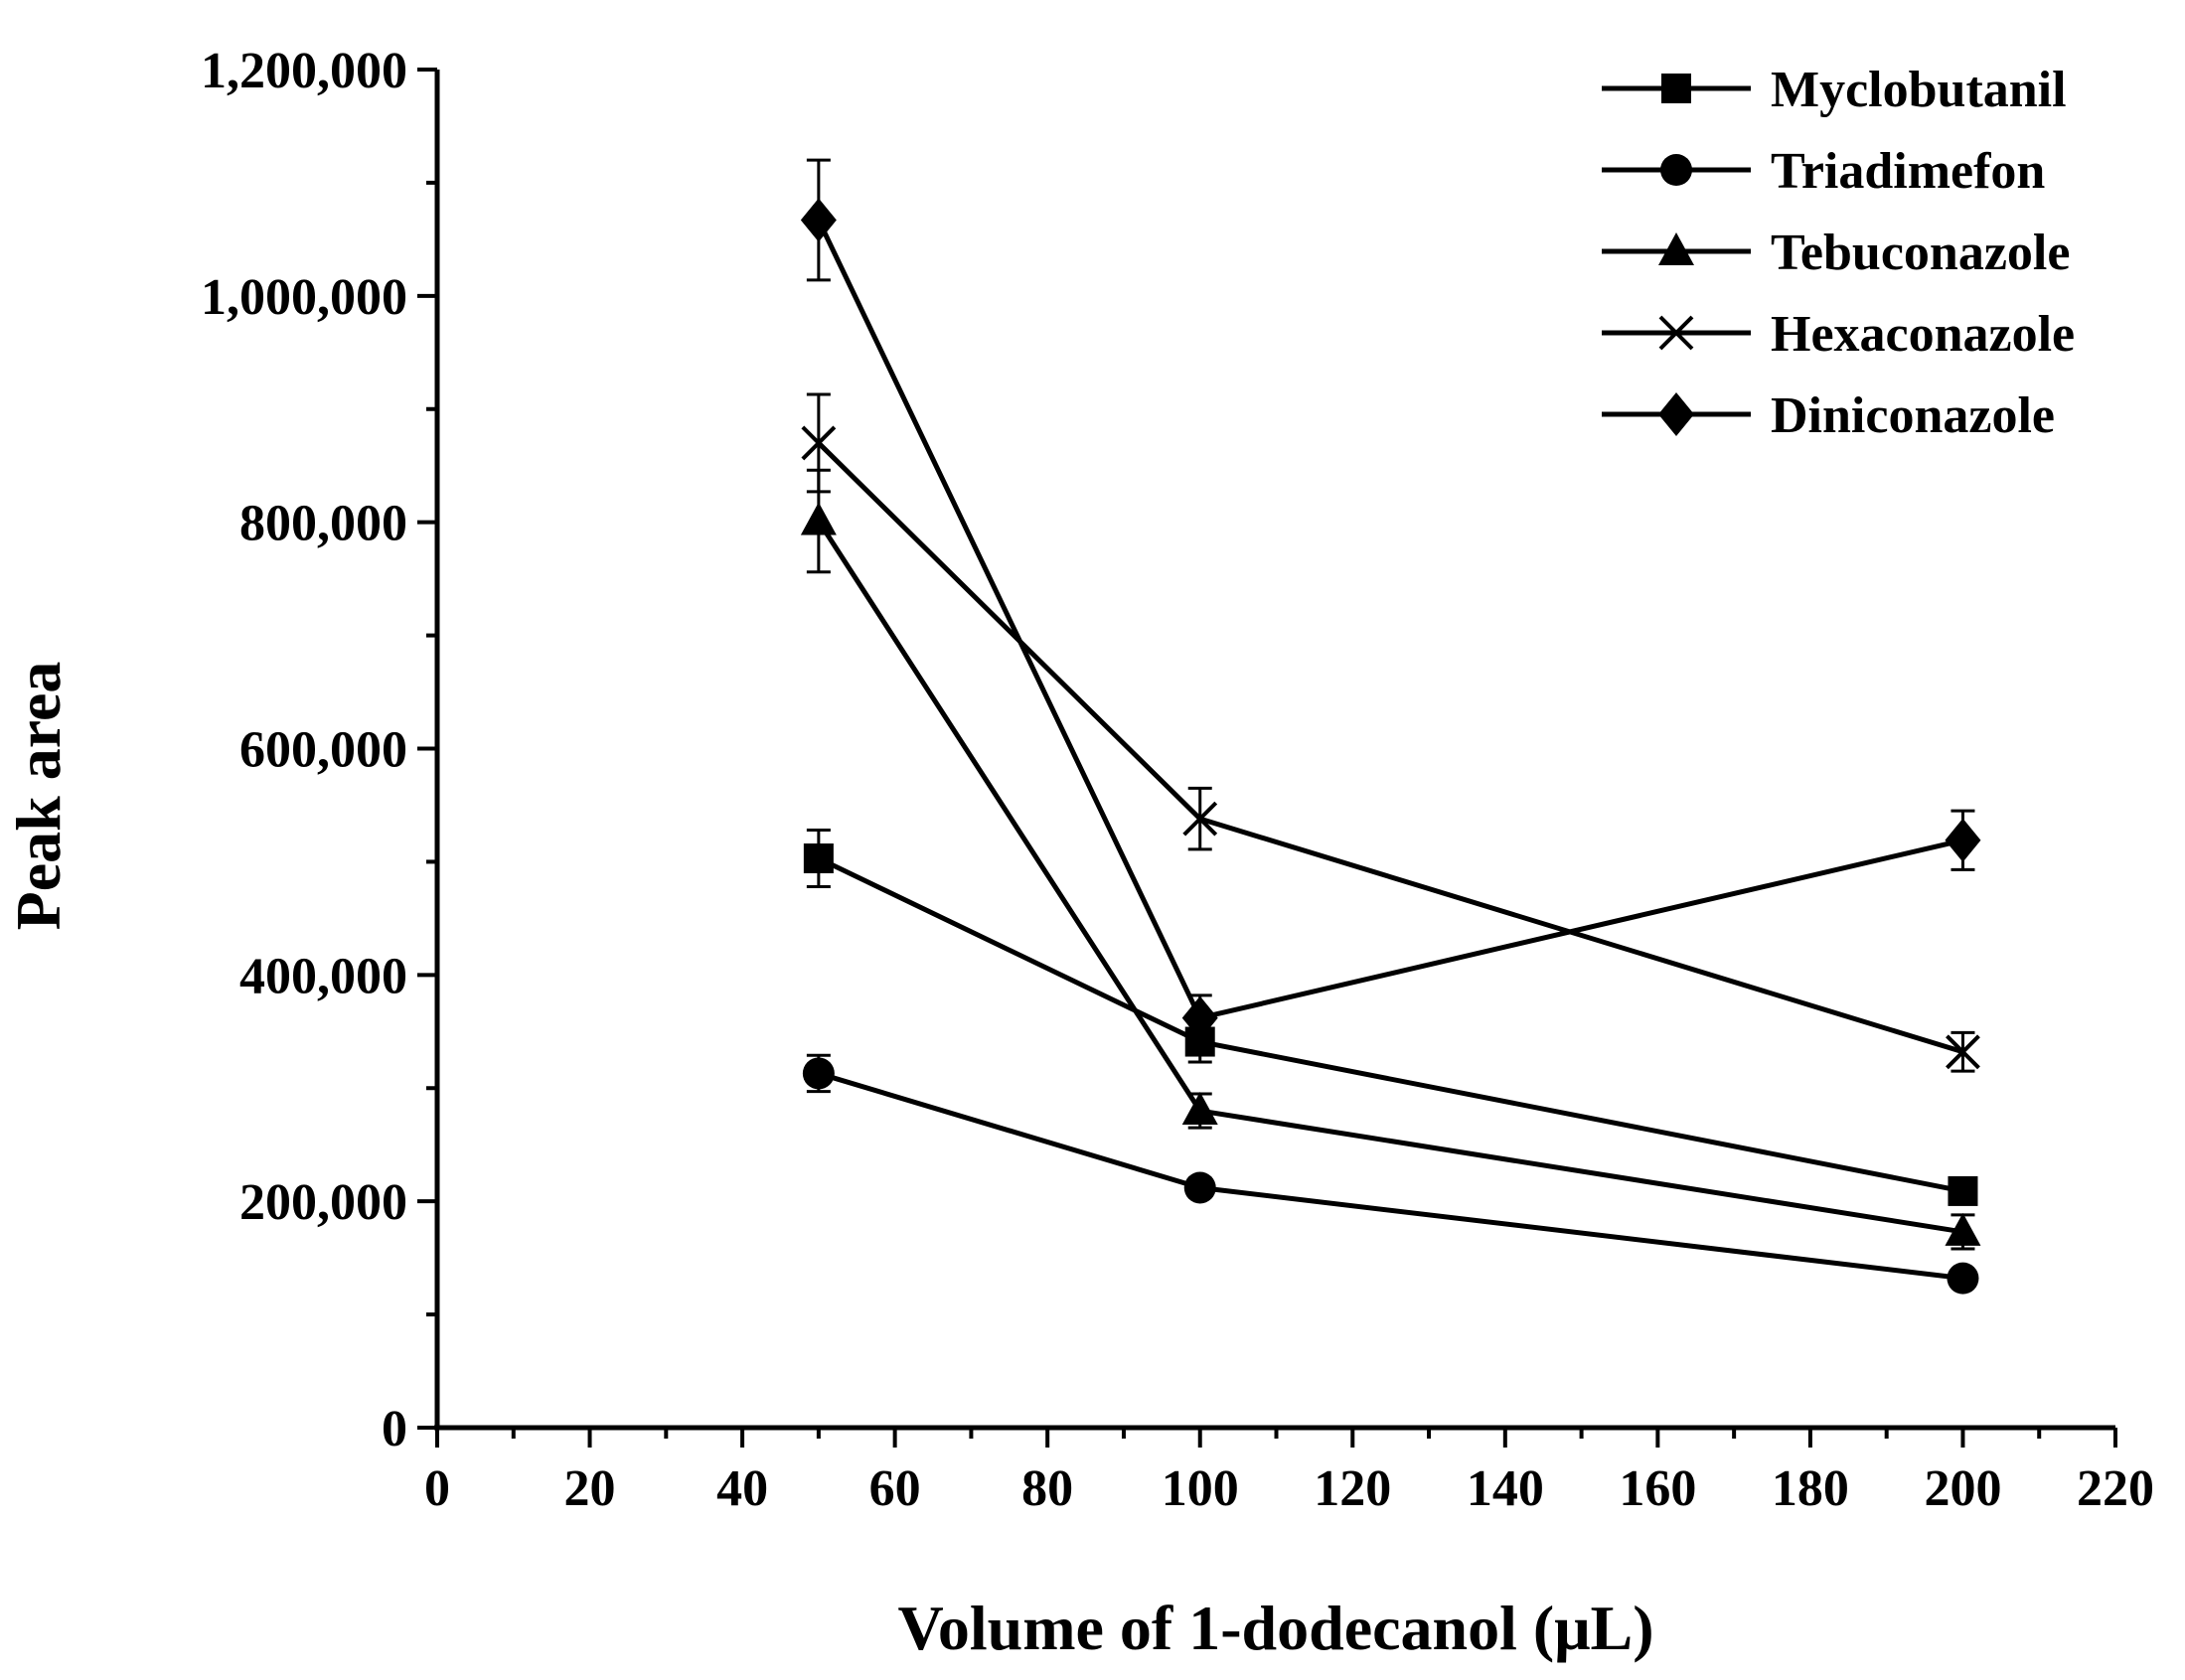 The height and width of the screenshot is (1680, 2185). Describe the element at coordinates (394, 1429) in the screenshot. I see `y-tick-label: 0` at that location.